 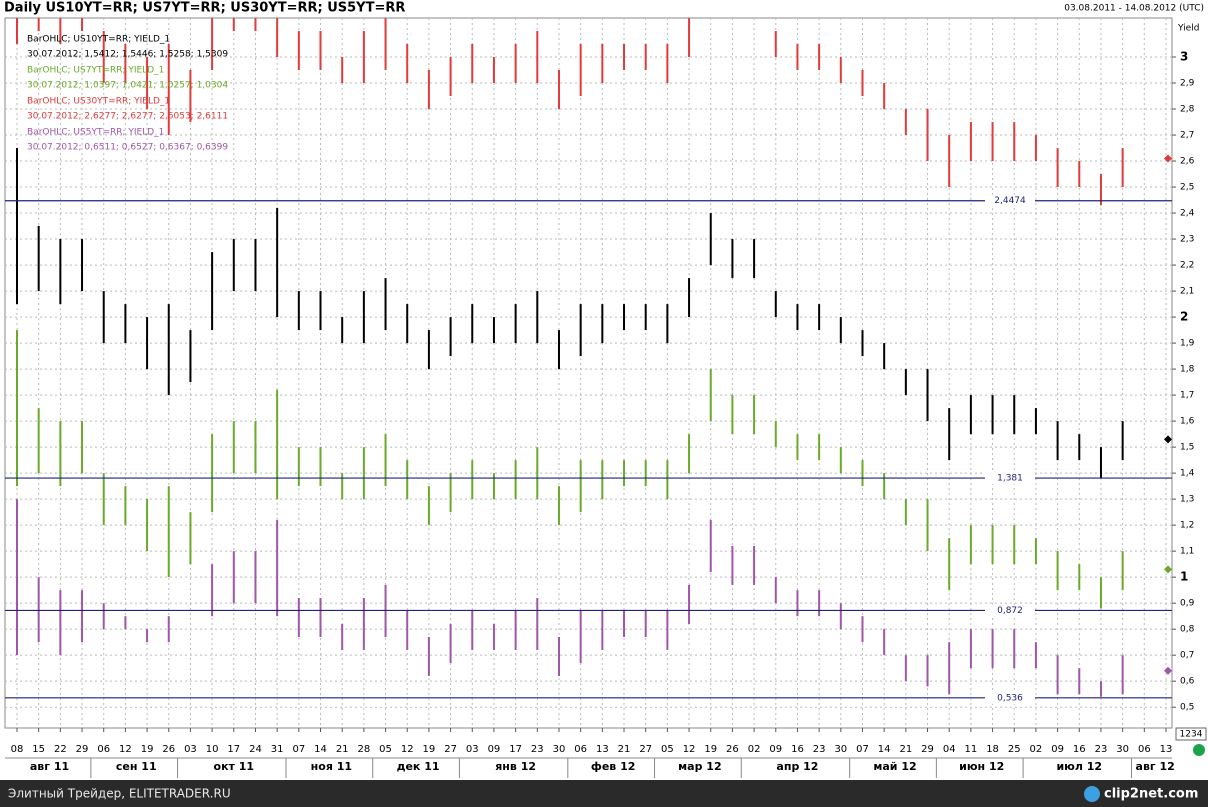 What do you see at coordinates (1187, 708) in the screenshot?
I see `y-tick-label: 0,5` at bounding box center [1187, 708].